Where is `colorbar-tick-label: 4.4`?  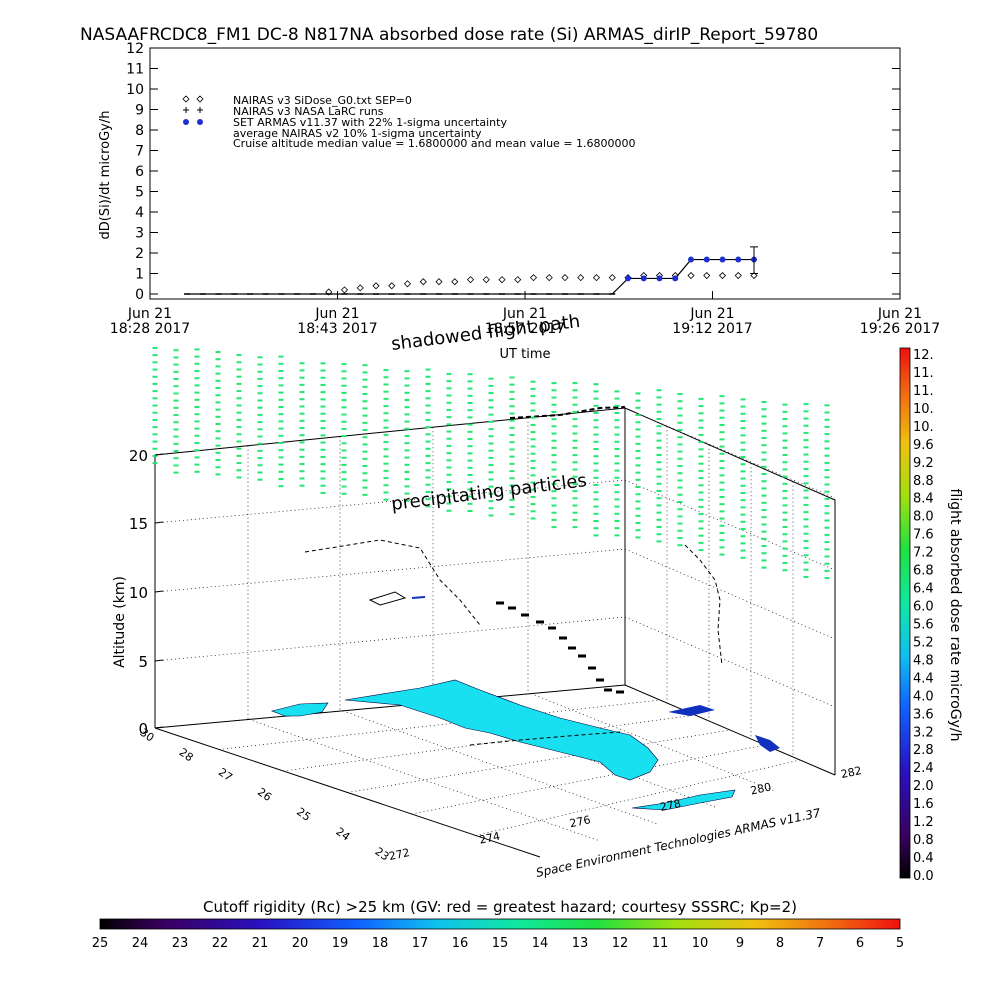 colorbar-tick-label: 4.4 is located at coordinates (923, 678).